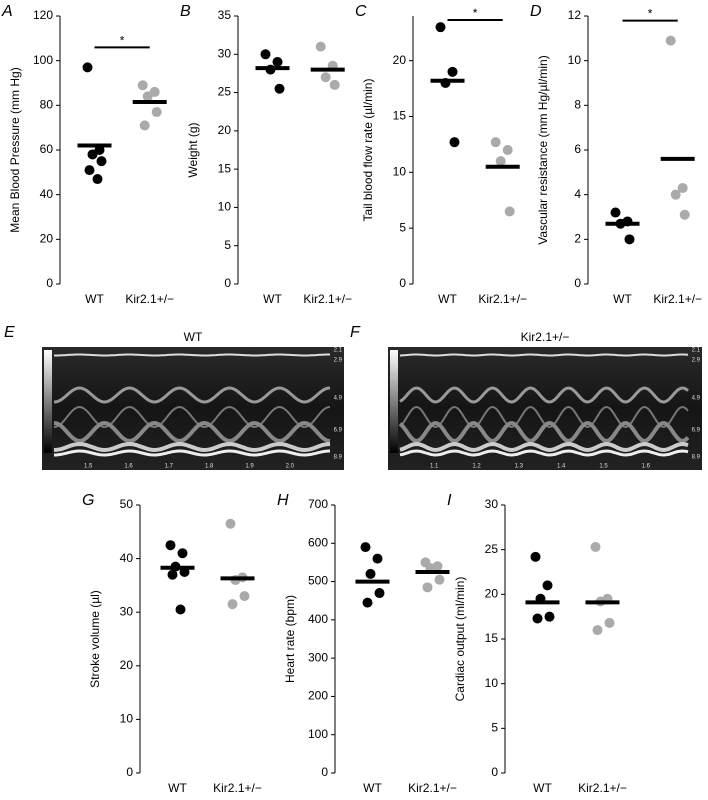 This screenshot has width=708, height=800. I want to click on y-axis-label: Weight (g), so click(193, 149).